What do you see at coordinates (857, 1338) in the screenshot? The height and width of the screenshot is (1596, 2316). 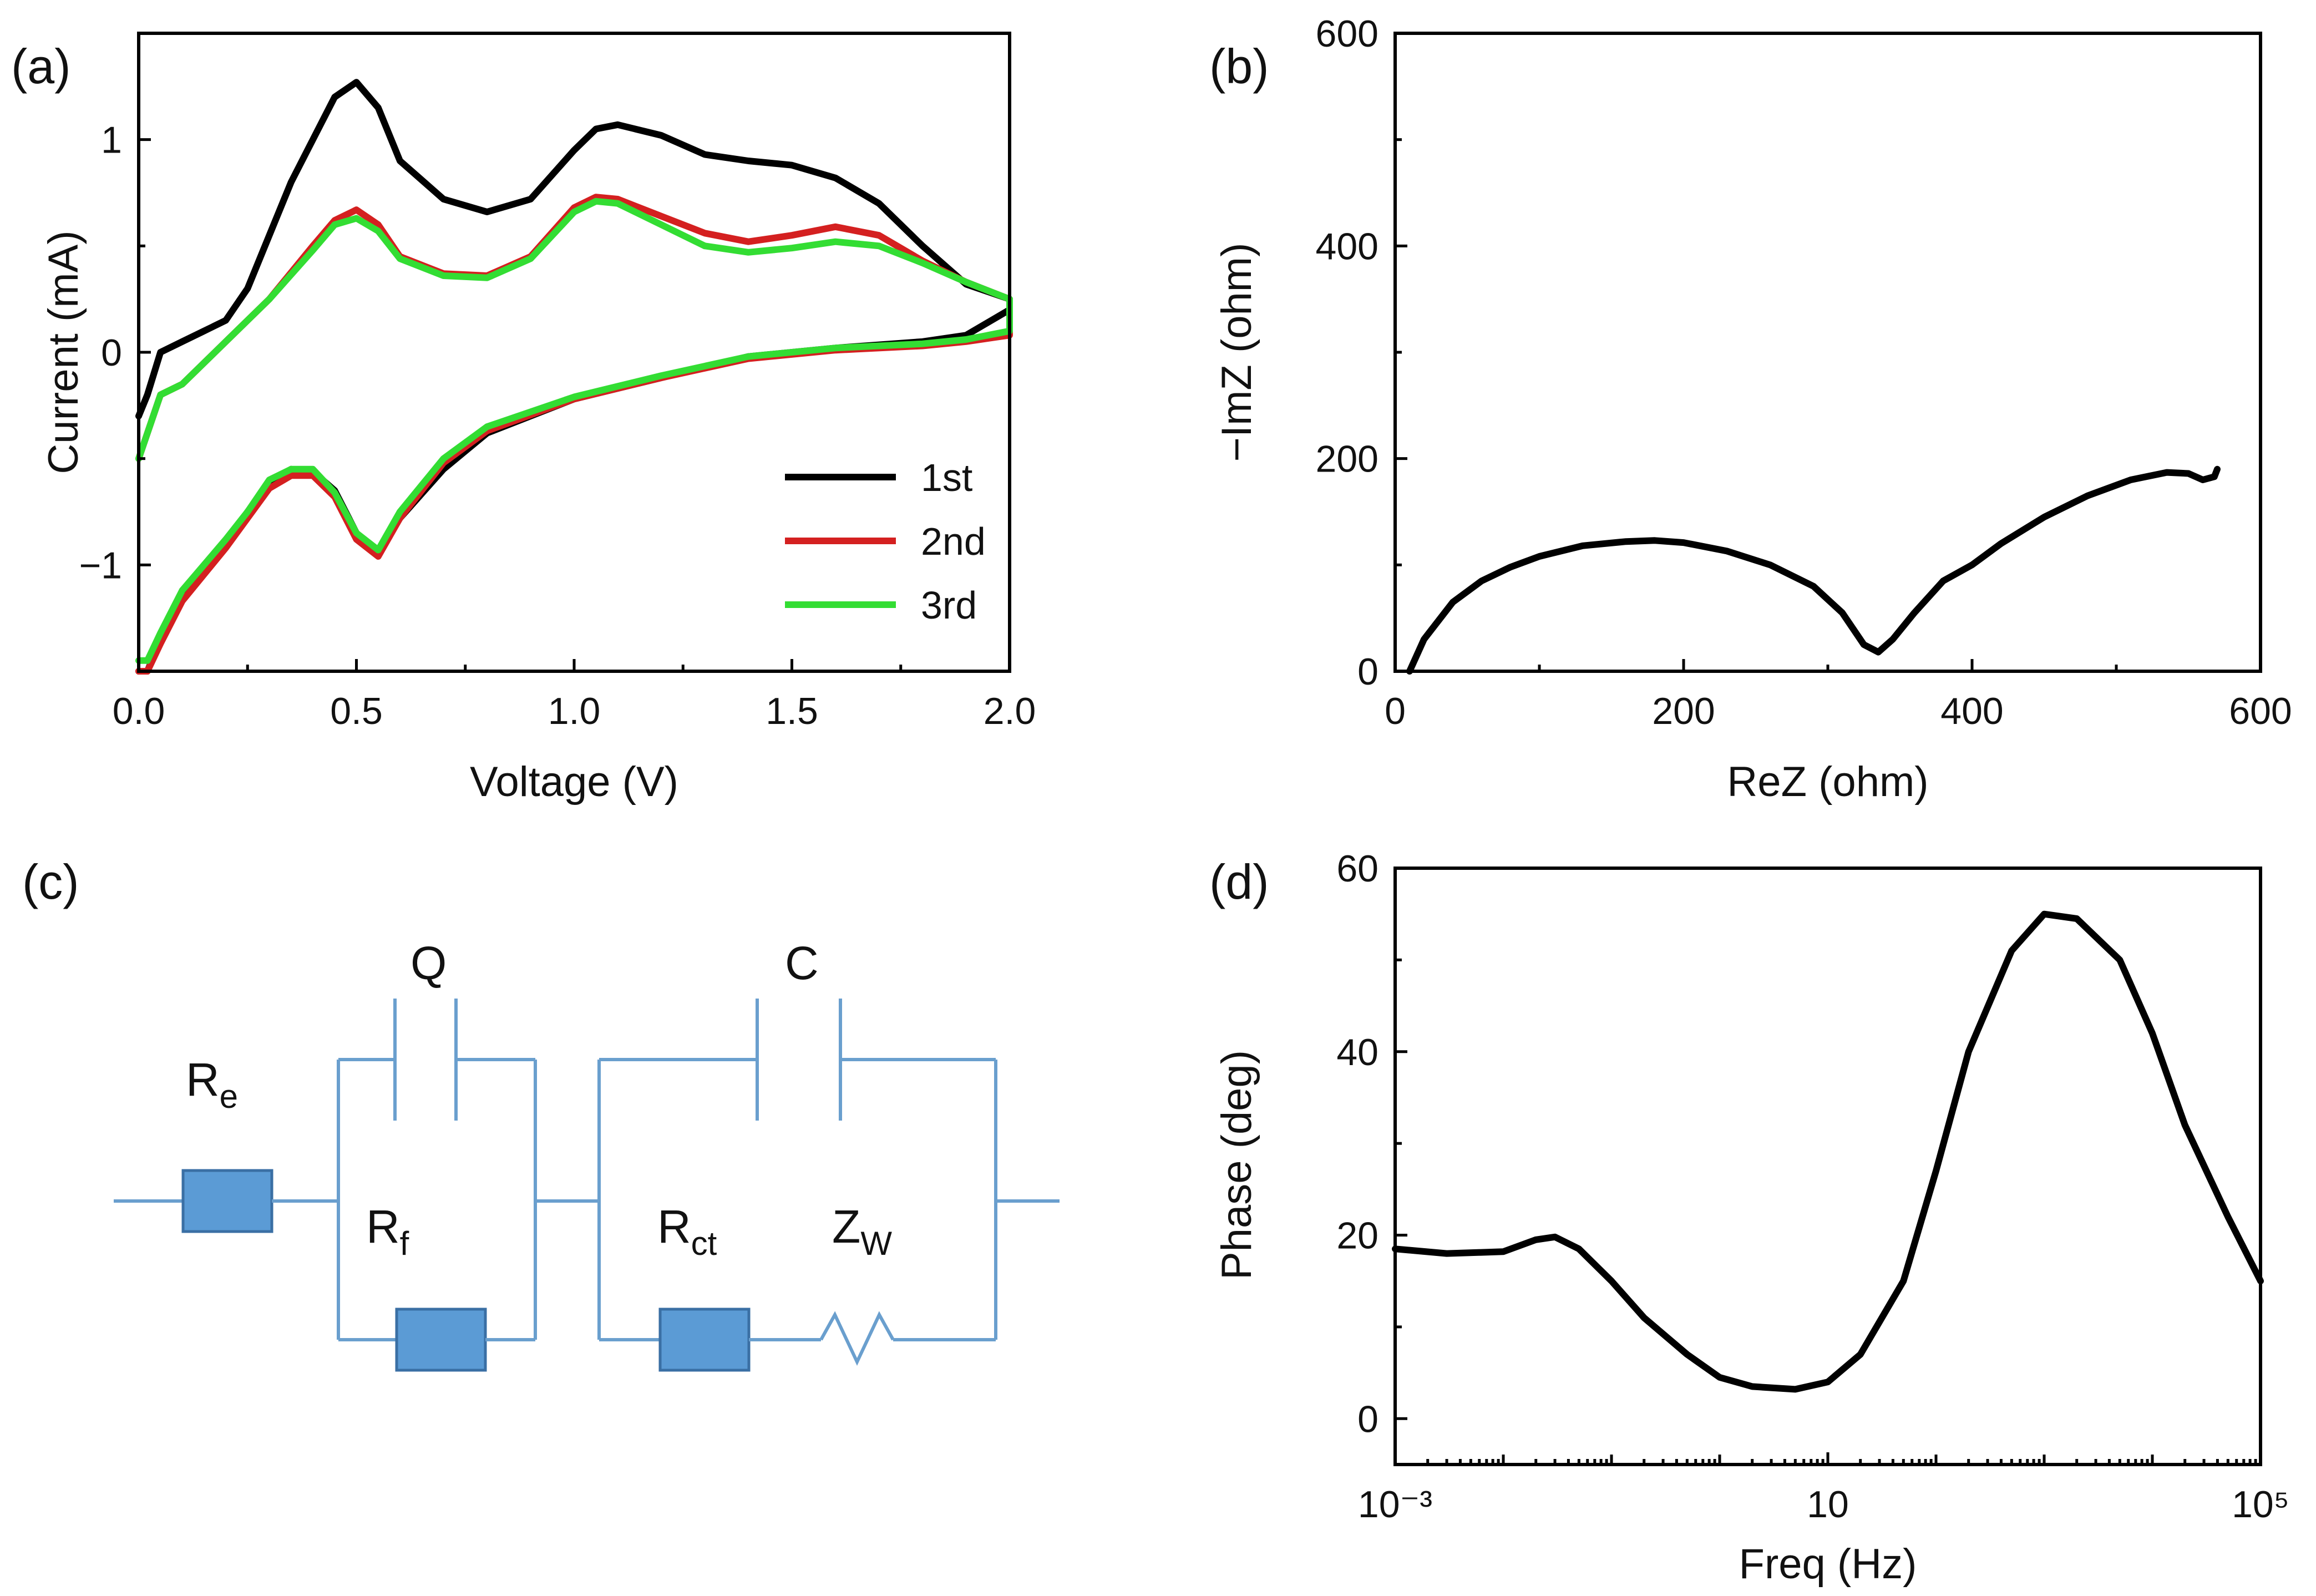 I see `warburg-element` at bounding box center [857, 1338].